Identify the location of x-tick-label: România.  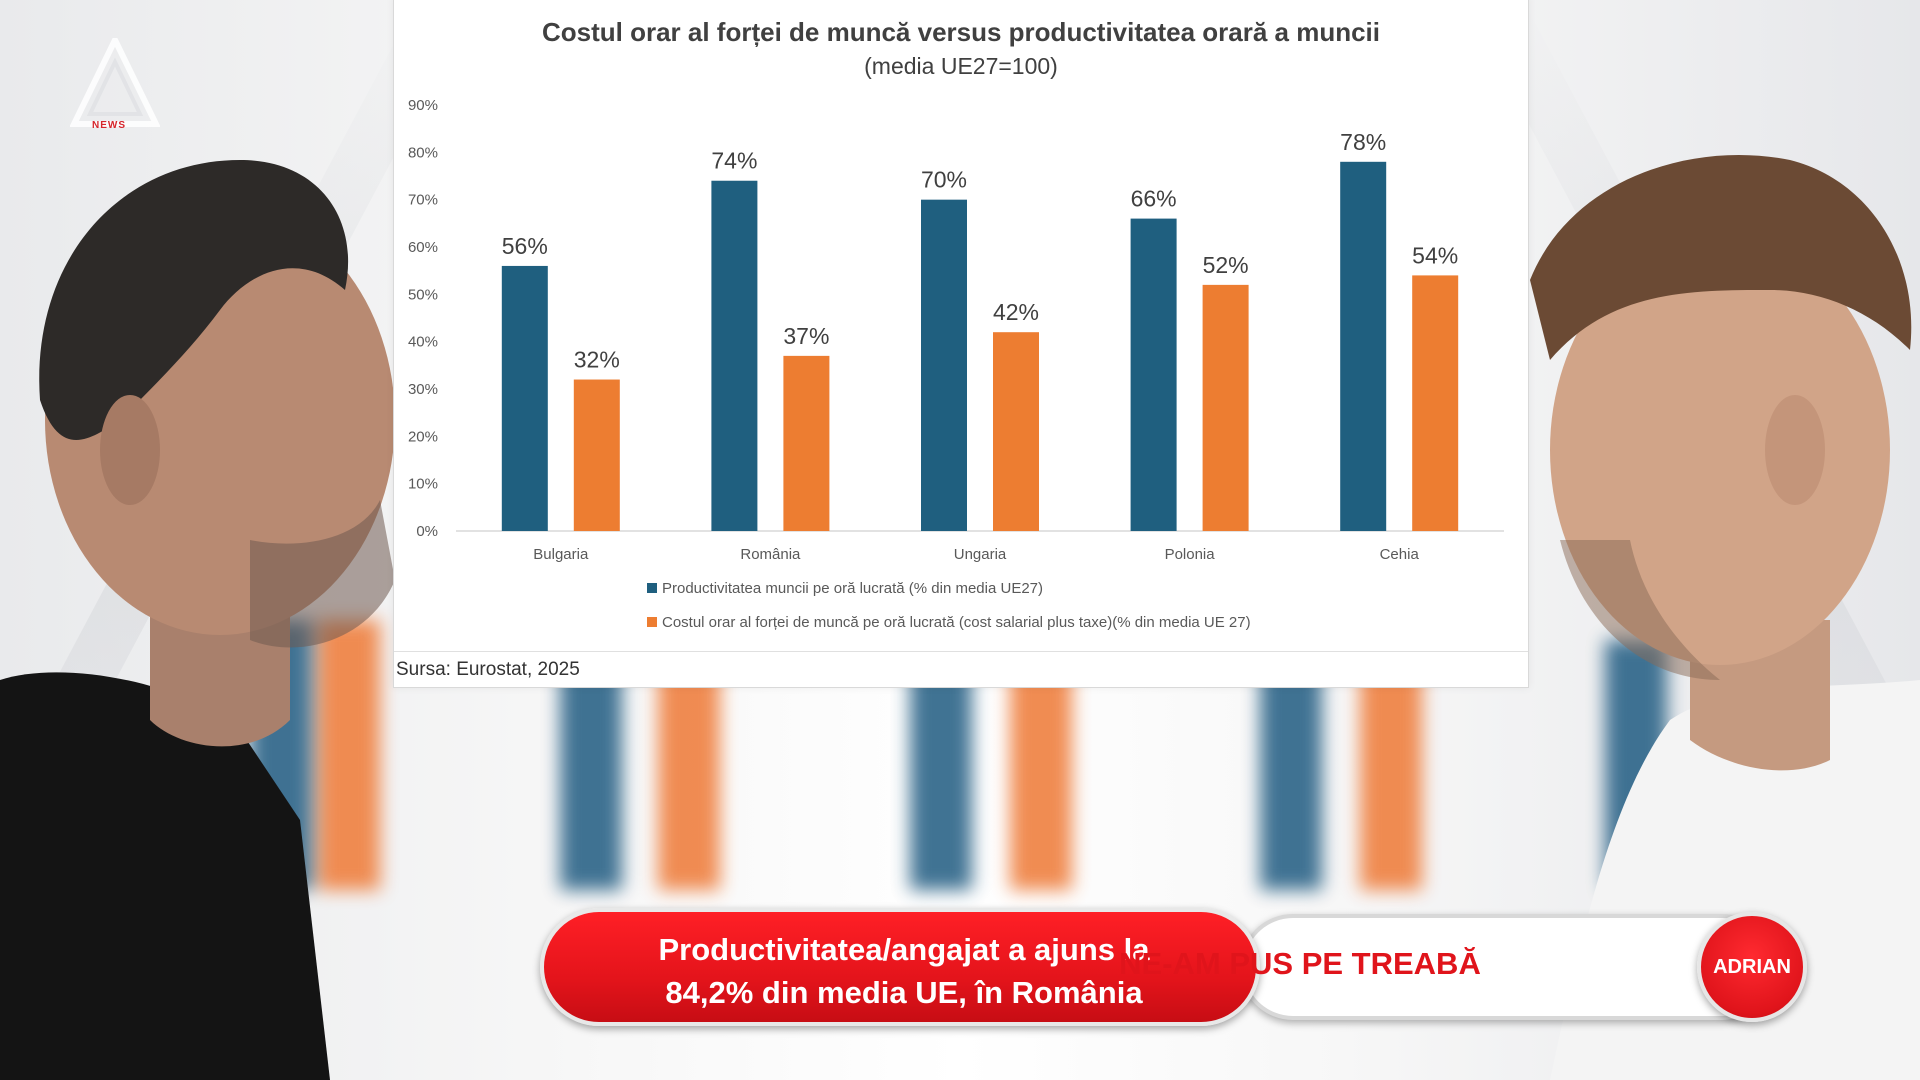
(770, 554).